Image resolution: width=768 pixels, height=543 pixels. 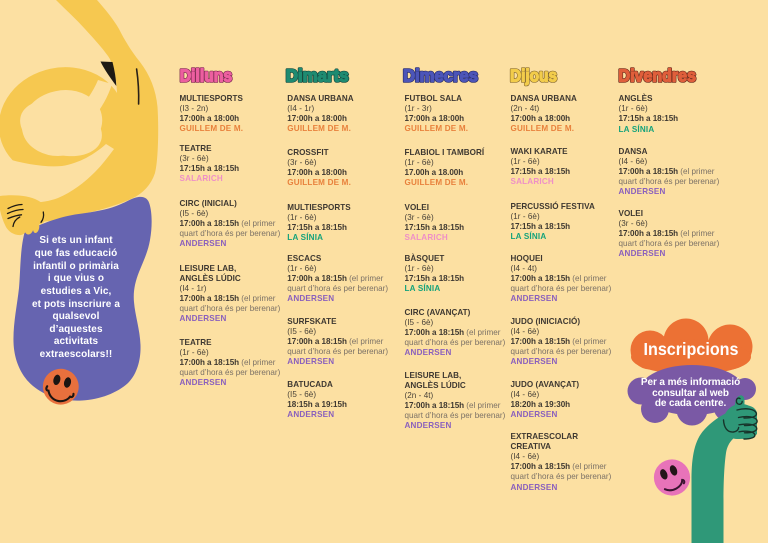 I want to click on svg-text: Inscripcions, so click(x=691, y=349).